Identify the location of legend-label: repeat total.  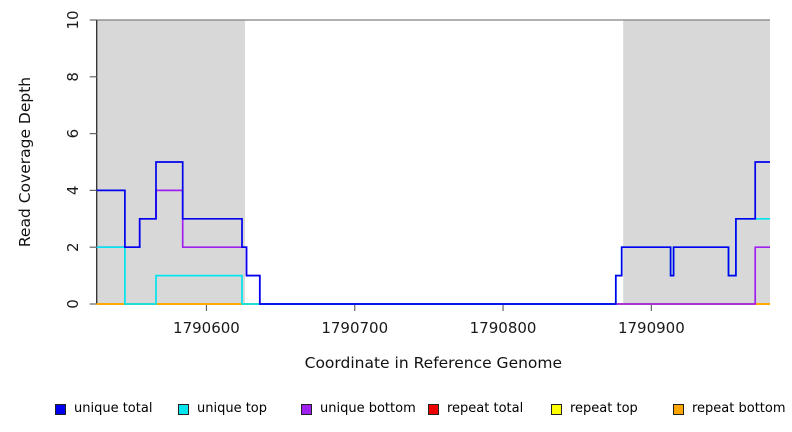
(485, 408).